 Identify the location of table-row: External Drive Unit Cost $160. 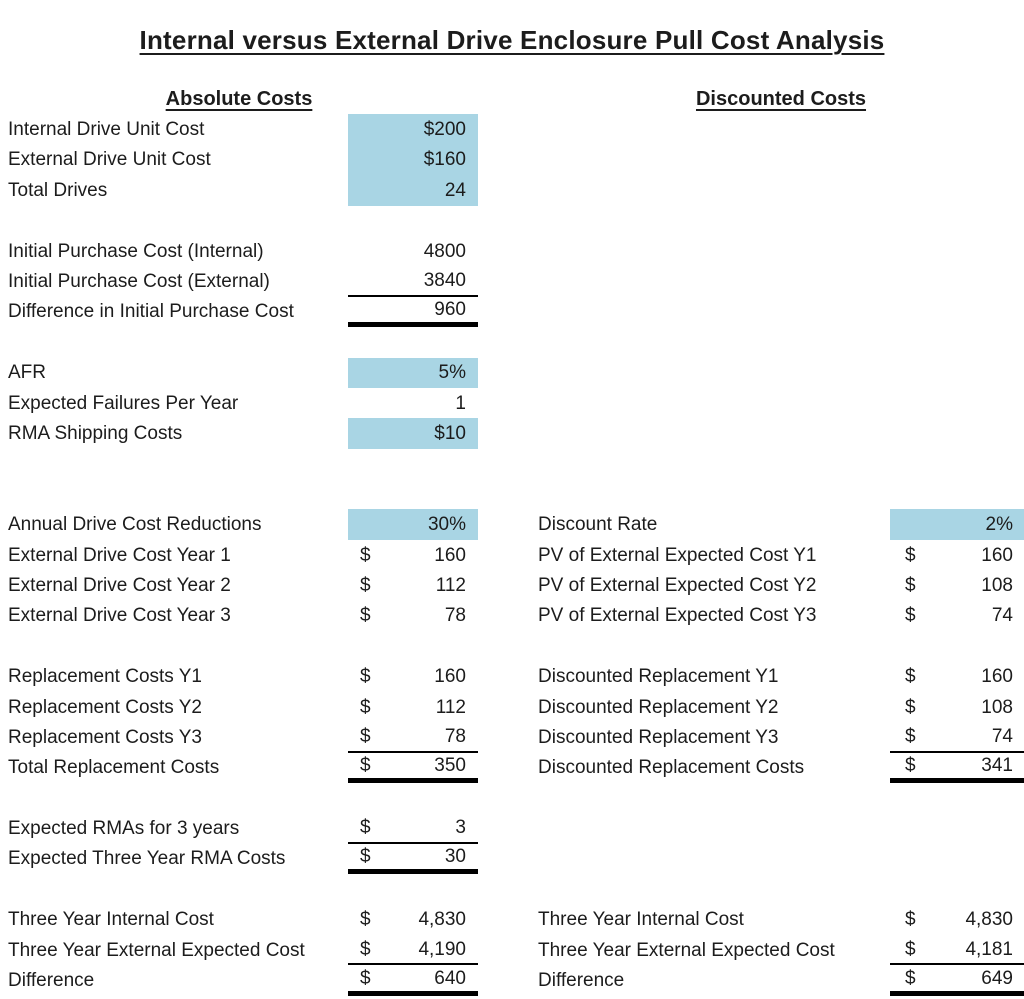
(512, 160).